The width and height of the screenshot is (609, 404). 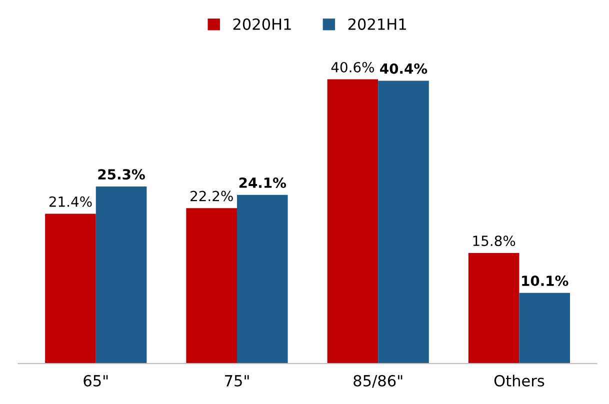 I want to click on x-tick-label: 65", so click(x=96, y=380).